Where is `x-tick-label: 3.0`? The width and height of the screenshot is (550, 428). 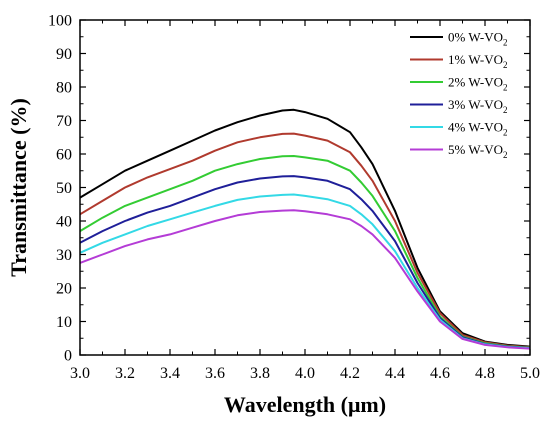
x-tick-label: 3.0 is located at coordinates (80, 373).